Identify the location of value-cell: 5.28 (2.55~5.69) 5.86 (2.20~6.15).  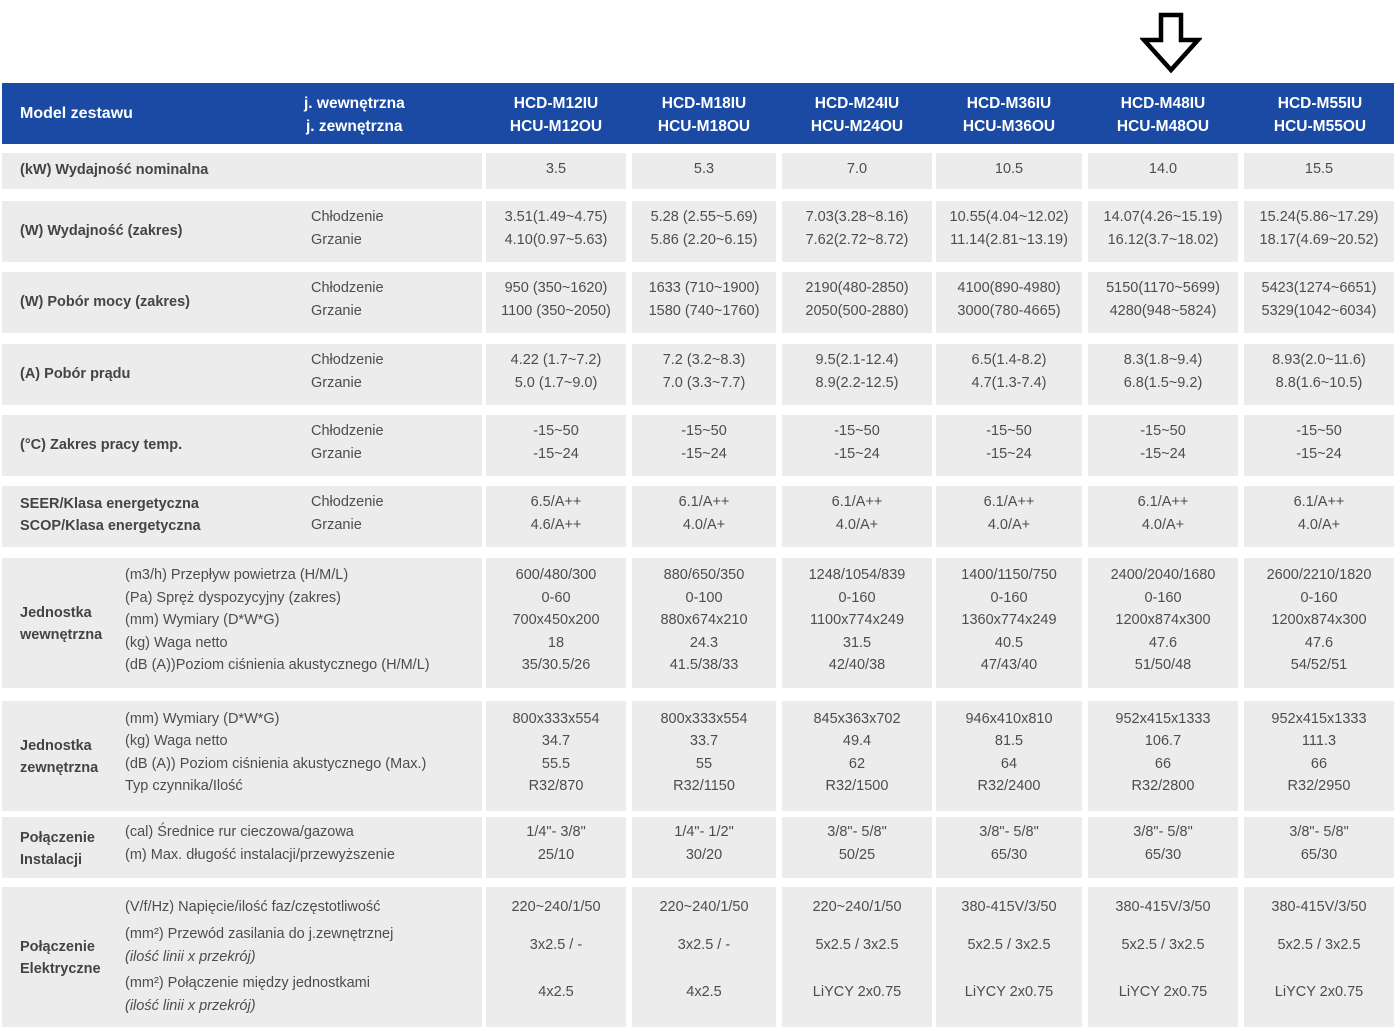
(704, 231).